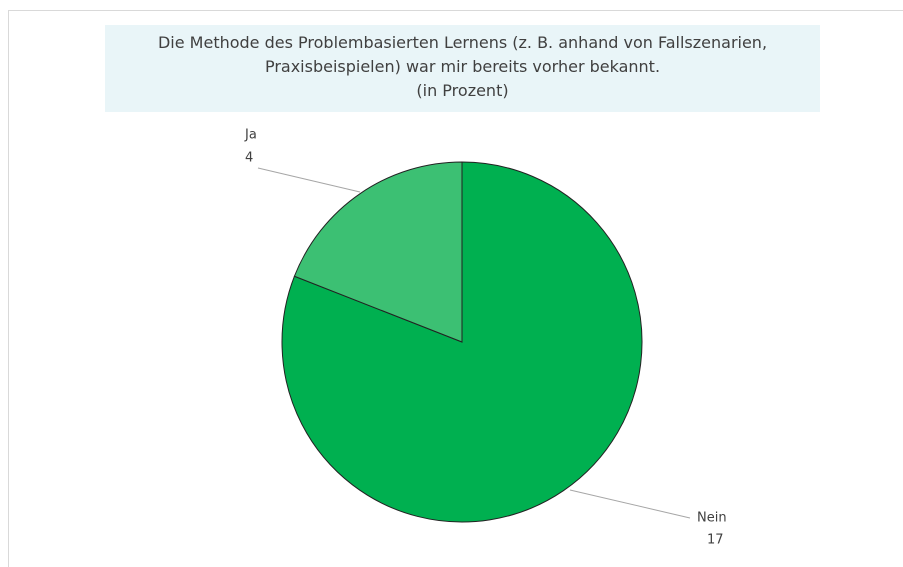 The width and height of the screenshot is (903, 567). Describe the element at coordinates (378, 252) in the screenshot. I see `pie-slice` at that location.